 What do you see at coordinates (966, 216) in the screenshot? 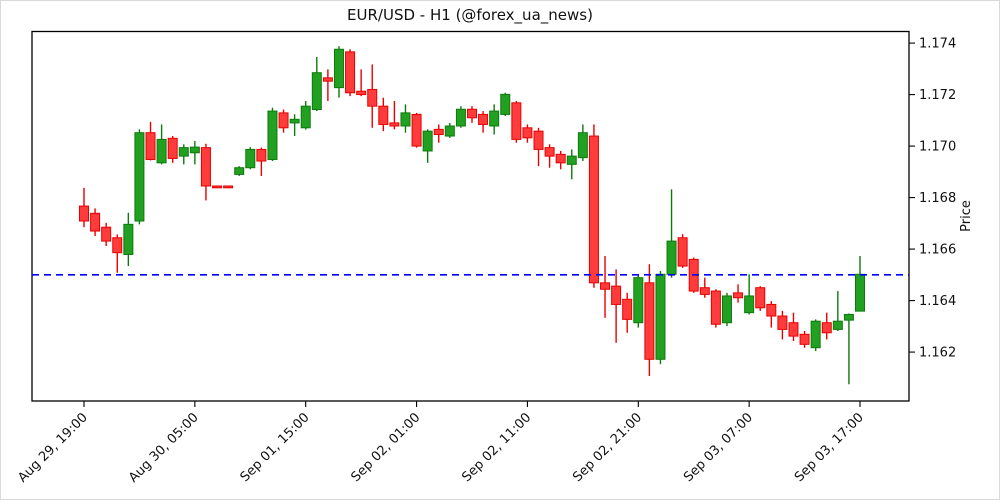
I see `y-axis-label: Price` at bounding box center [966, 216].